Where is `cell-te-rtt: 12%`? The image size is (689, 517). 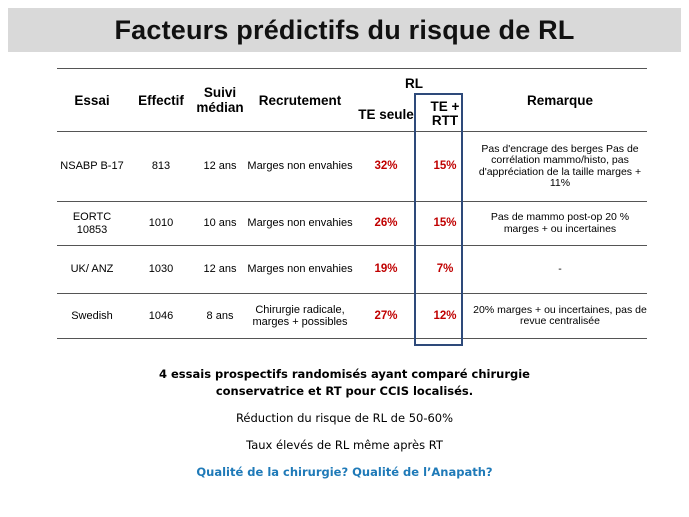 cell-te-rtt: 12% is located at coordinates (445, 316).